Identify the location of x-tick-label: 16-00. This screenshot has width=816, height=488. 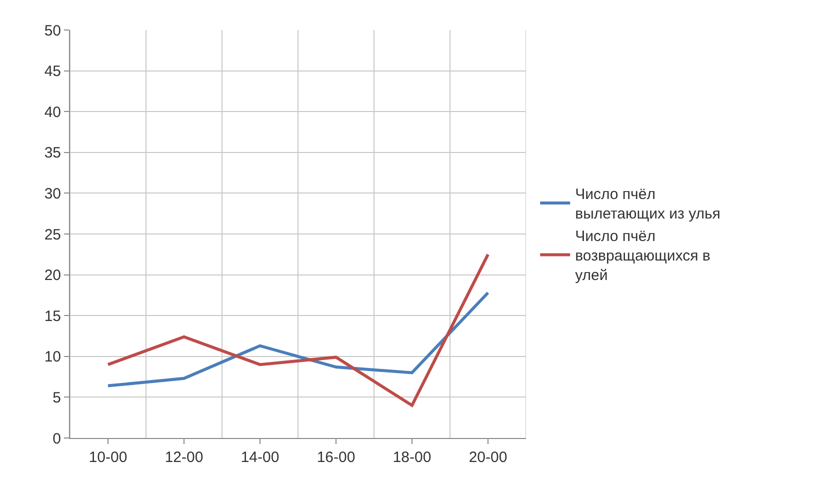
(336, 457).